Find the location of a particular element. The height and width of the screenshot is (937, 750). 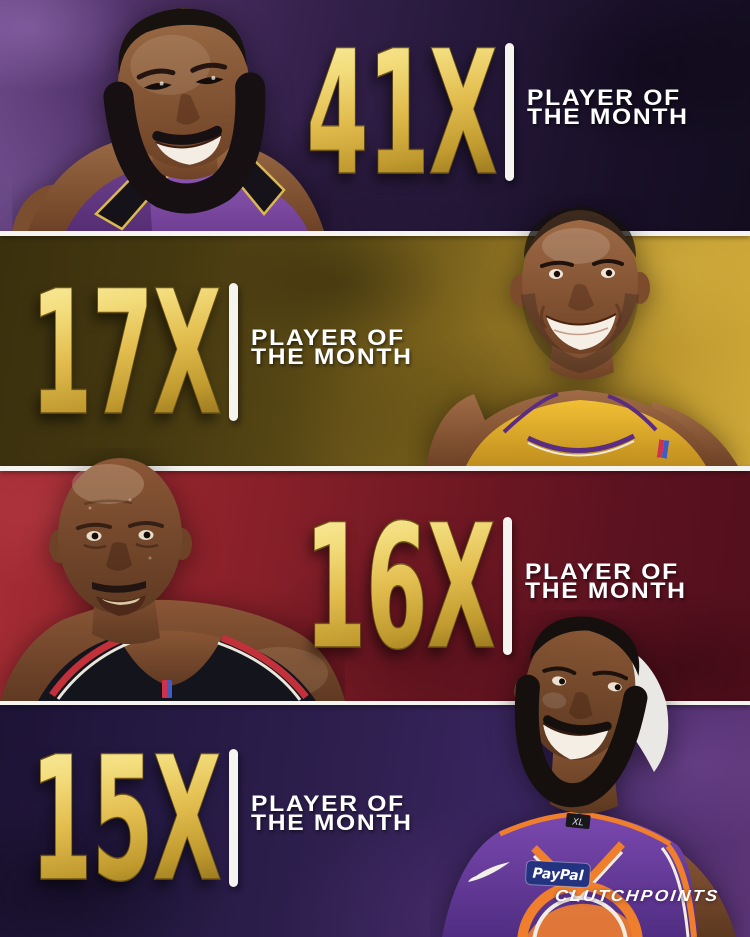

kd-paypal-patch: PayPal is located at coordinates (558, 874).